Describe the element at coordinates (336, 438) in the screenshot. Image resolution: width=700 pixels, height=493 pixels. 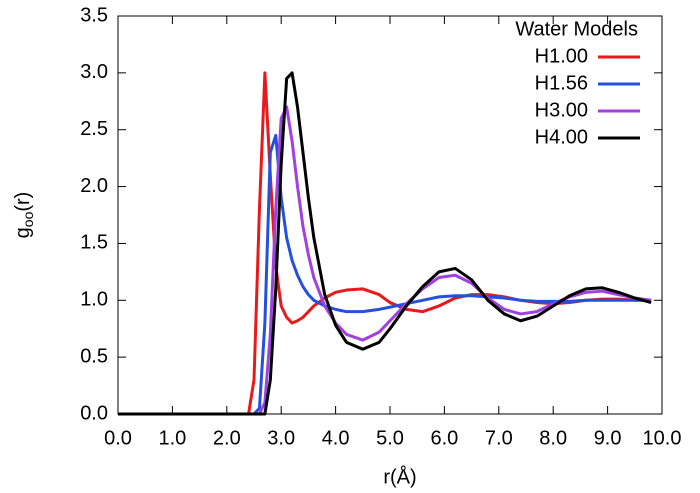
I see `x-tick-label: 4.0` at that location.